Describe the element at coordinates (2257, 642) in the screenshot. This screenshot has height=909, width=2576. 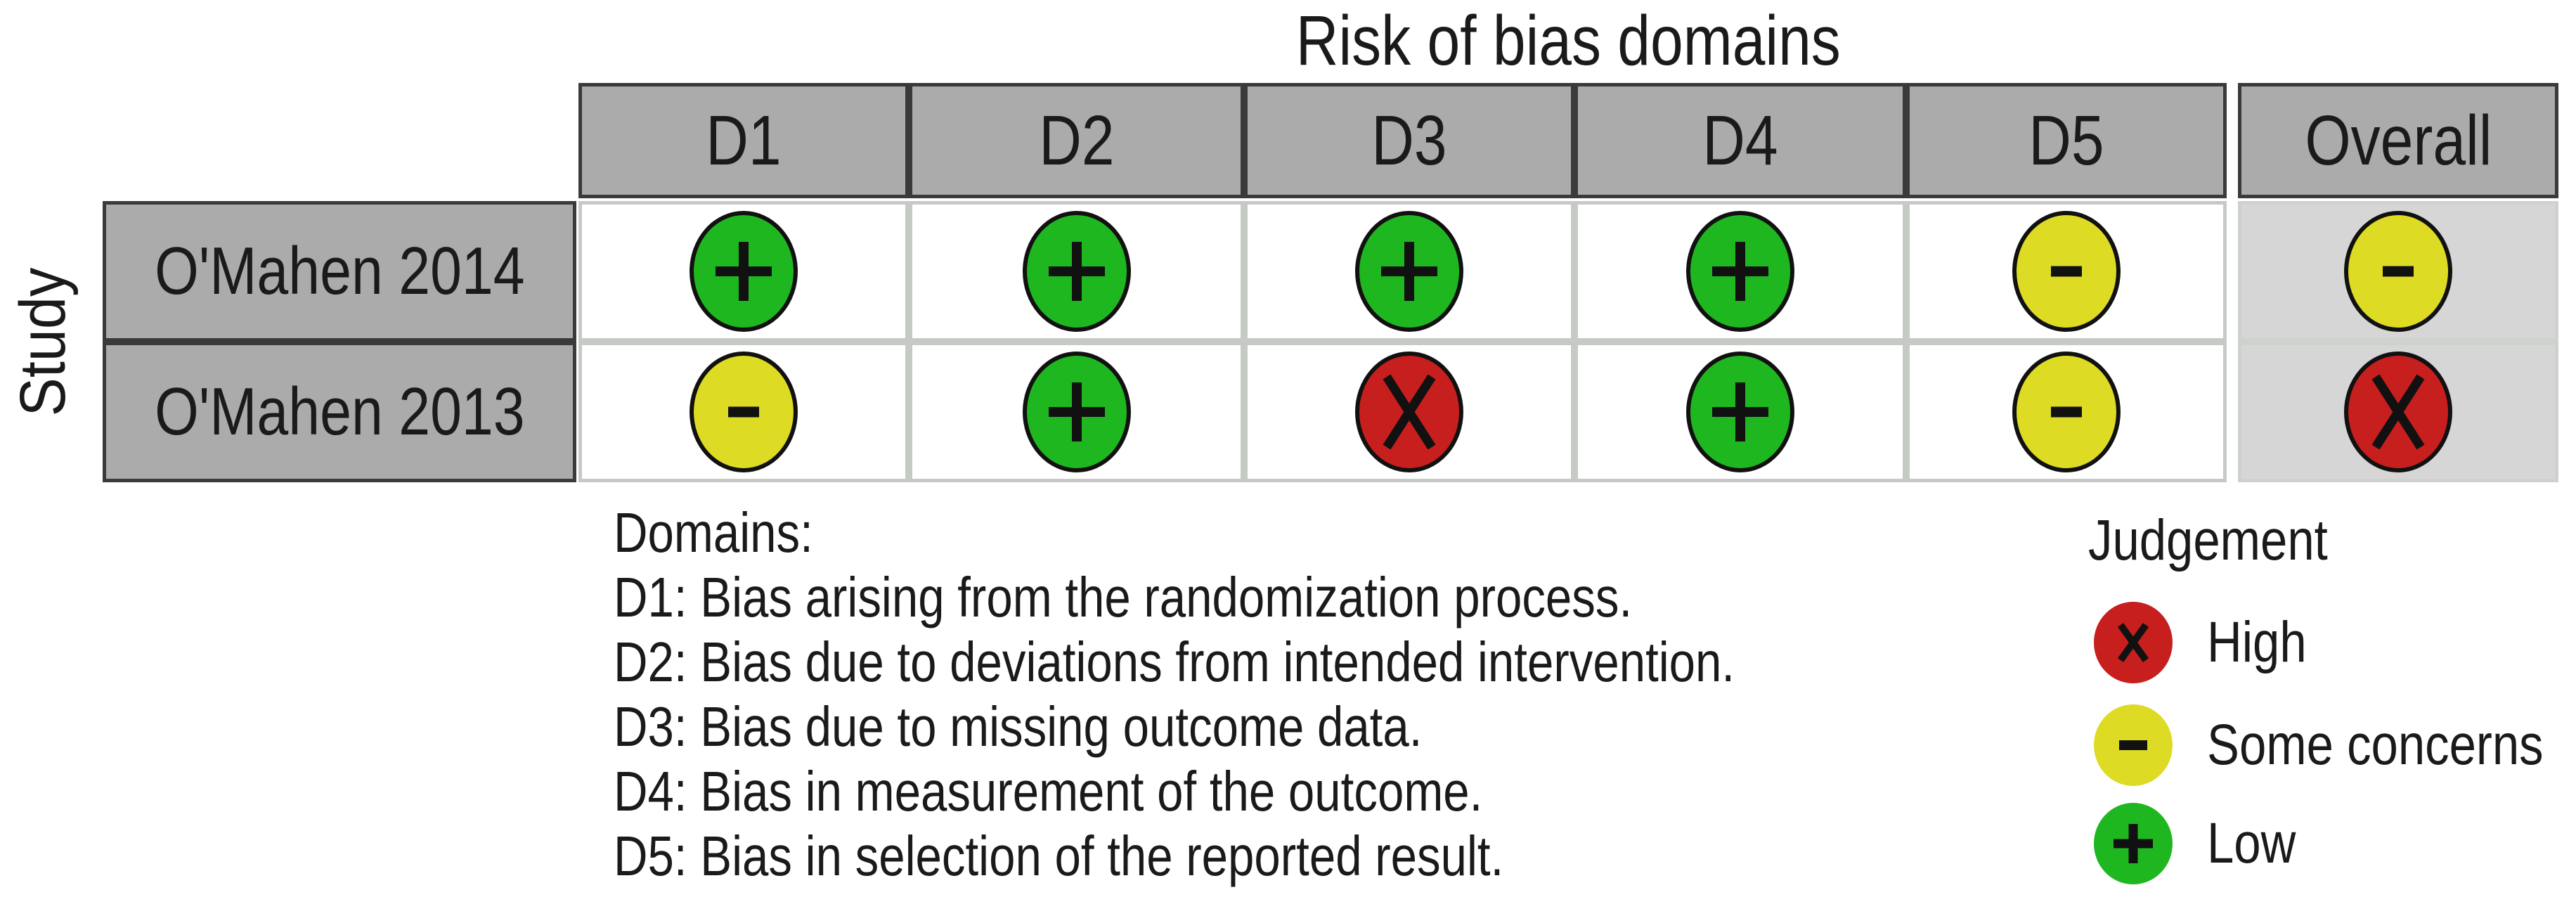
I see `legend-item-label: High` at that location.